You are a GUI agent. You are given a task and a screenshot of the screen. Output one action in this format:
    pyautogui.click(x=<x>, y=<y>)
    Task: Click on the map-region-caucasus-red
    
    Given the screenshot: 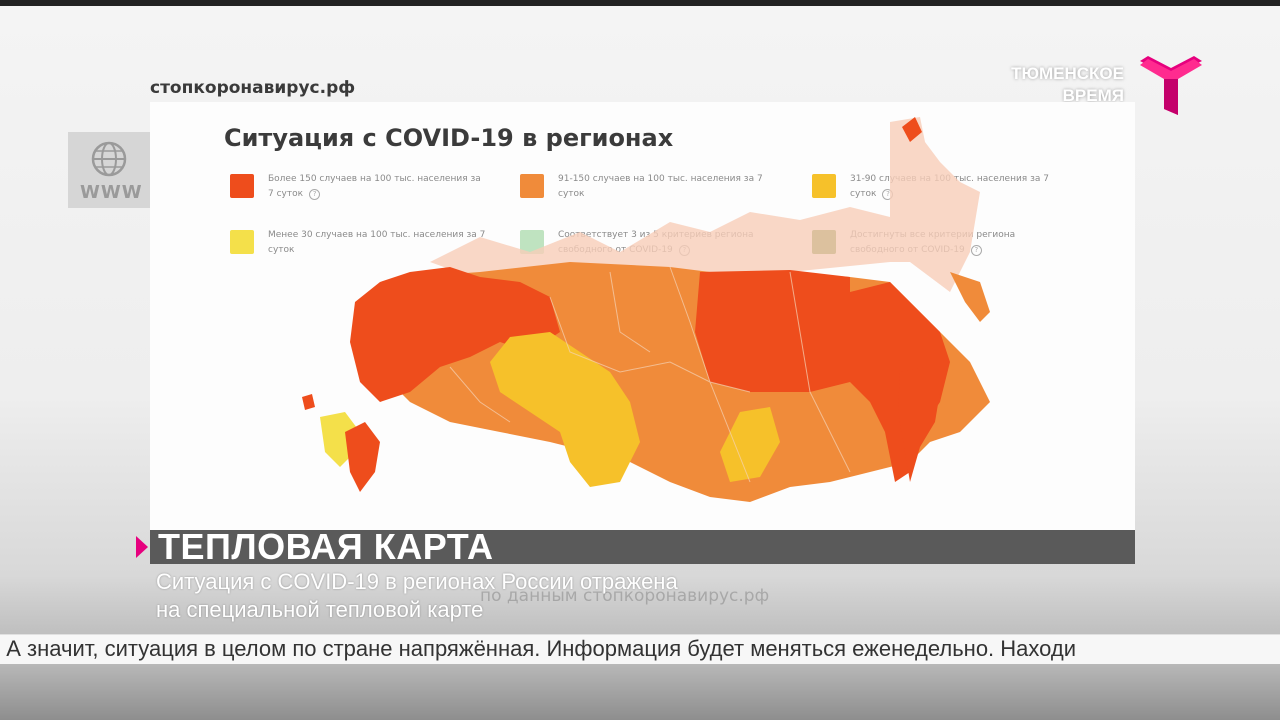 What is the action you would take?
    pyautogui.click(x=362, y=457)
    